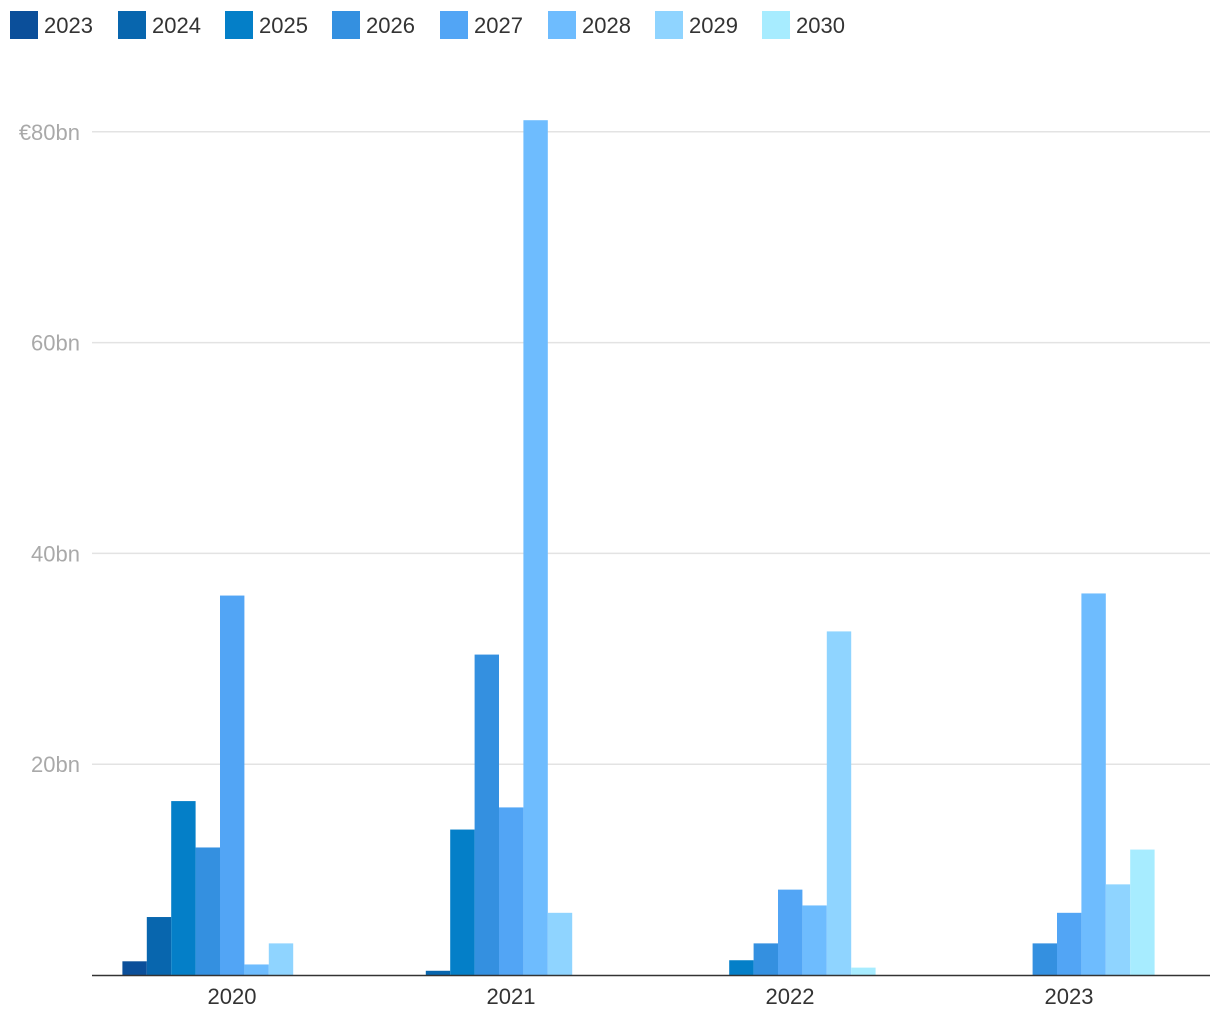 This screenshot has height=1025, width=1220. I want to click on bar-2020-2027, so click(232, 785).